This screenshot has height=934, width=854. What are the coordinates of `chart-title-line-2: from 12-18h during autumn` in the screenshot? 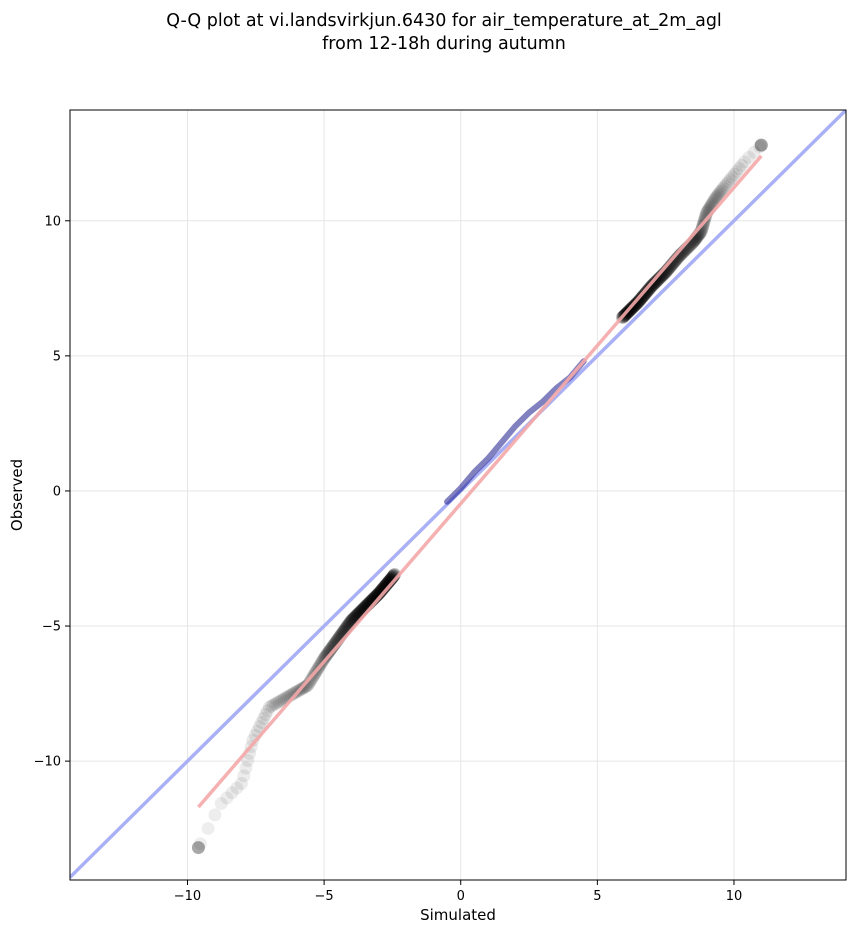 It's located at (444, 44).